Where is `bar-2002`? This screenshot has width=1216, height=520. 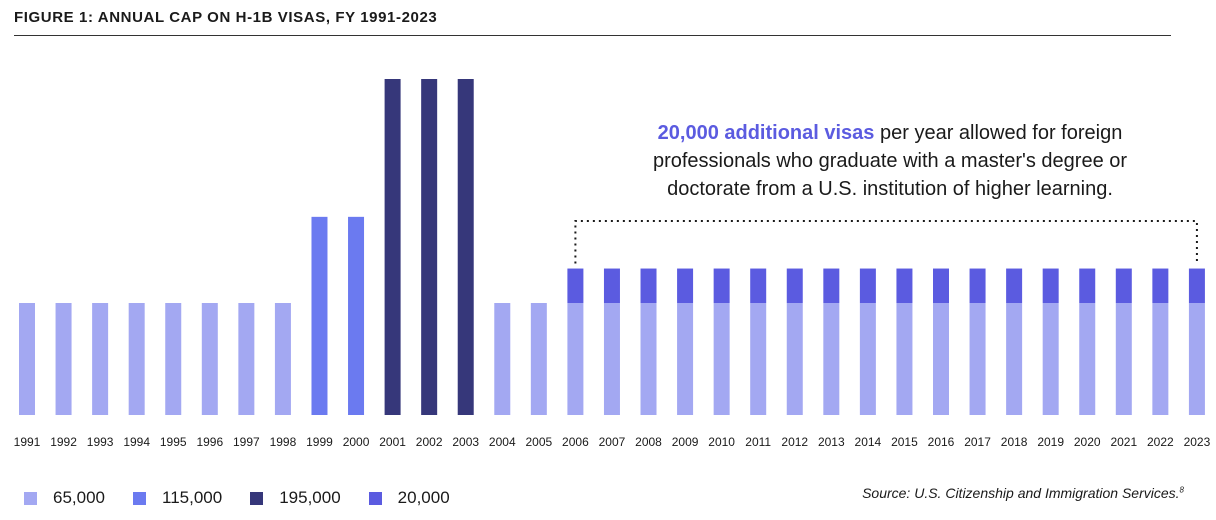
bar-2002 is located at coordinates (429, 247).